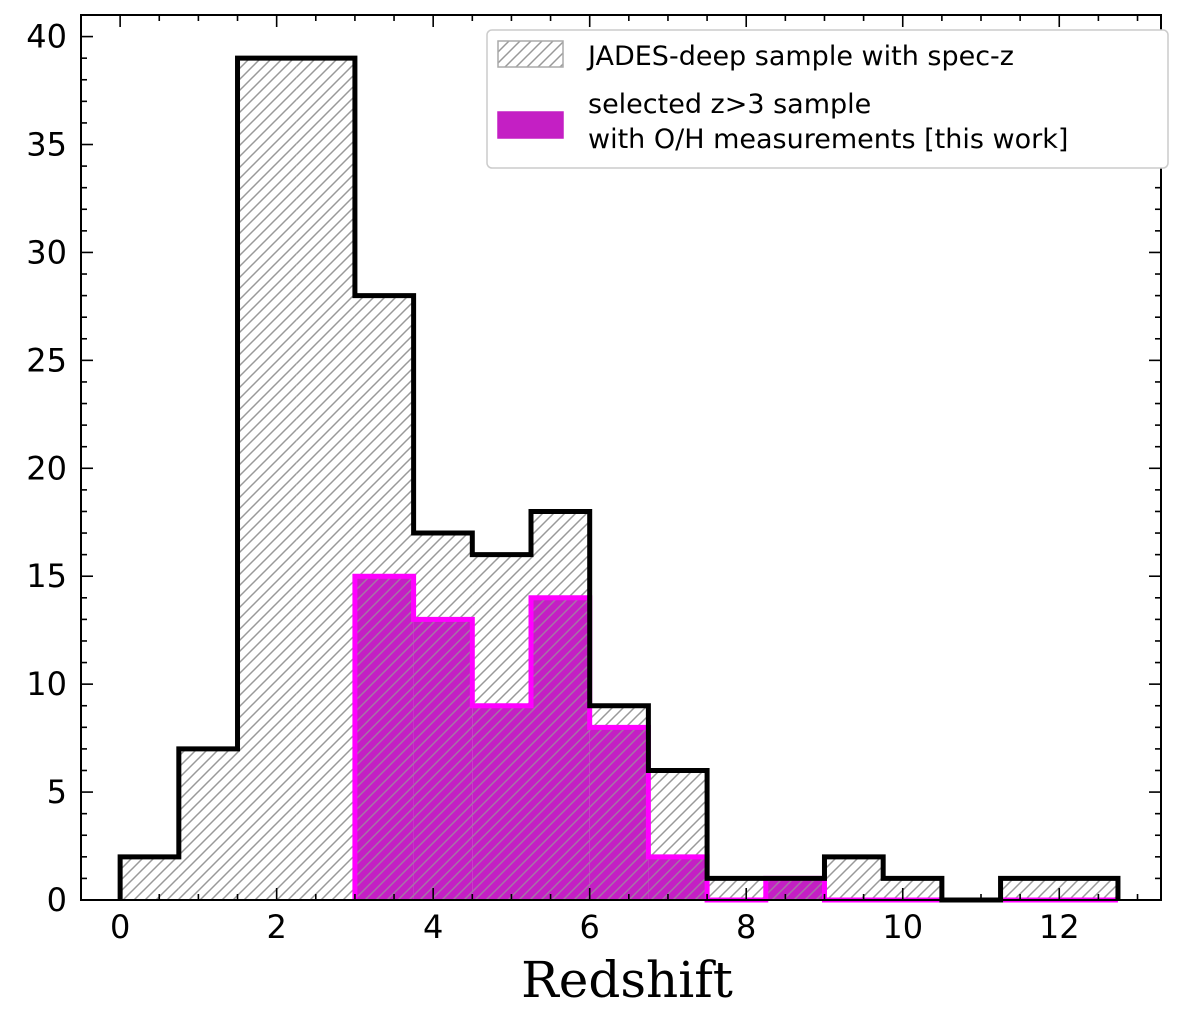 Image resolution: width=1200 pixels, height=1026 pixels. What do you see at coordinates (57, 900) in the screenshot?
I see `y-tick-label: 0` at bounding box center [57, 900].